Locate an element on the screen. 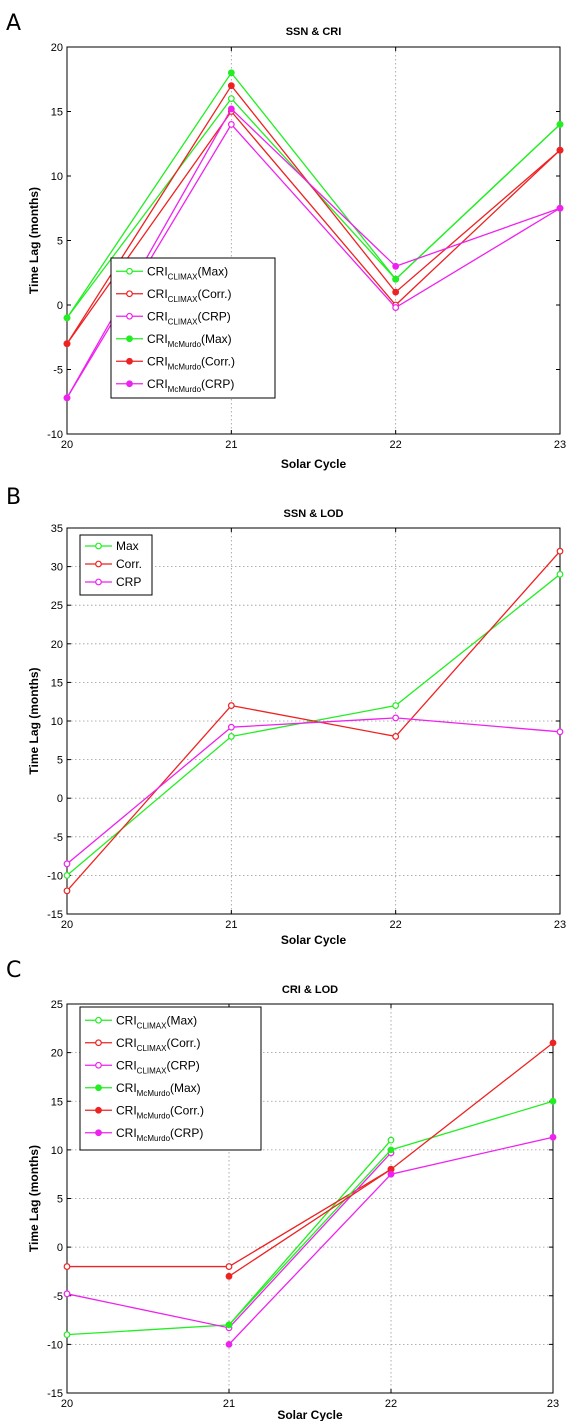  legend-entry: CRP is located at coordinates (128, 582).